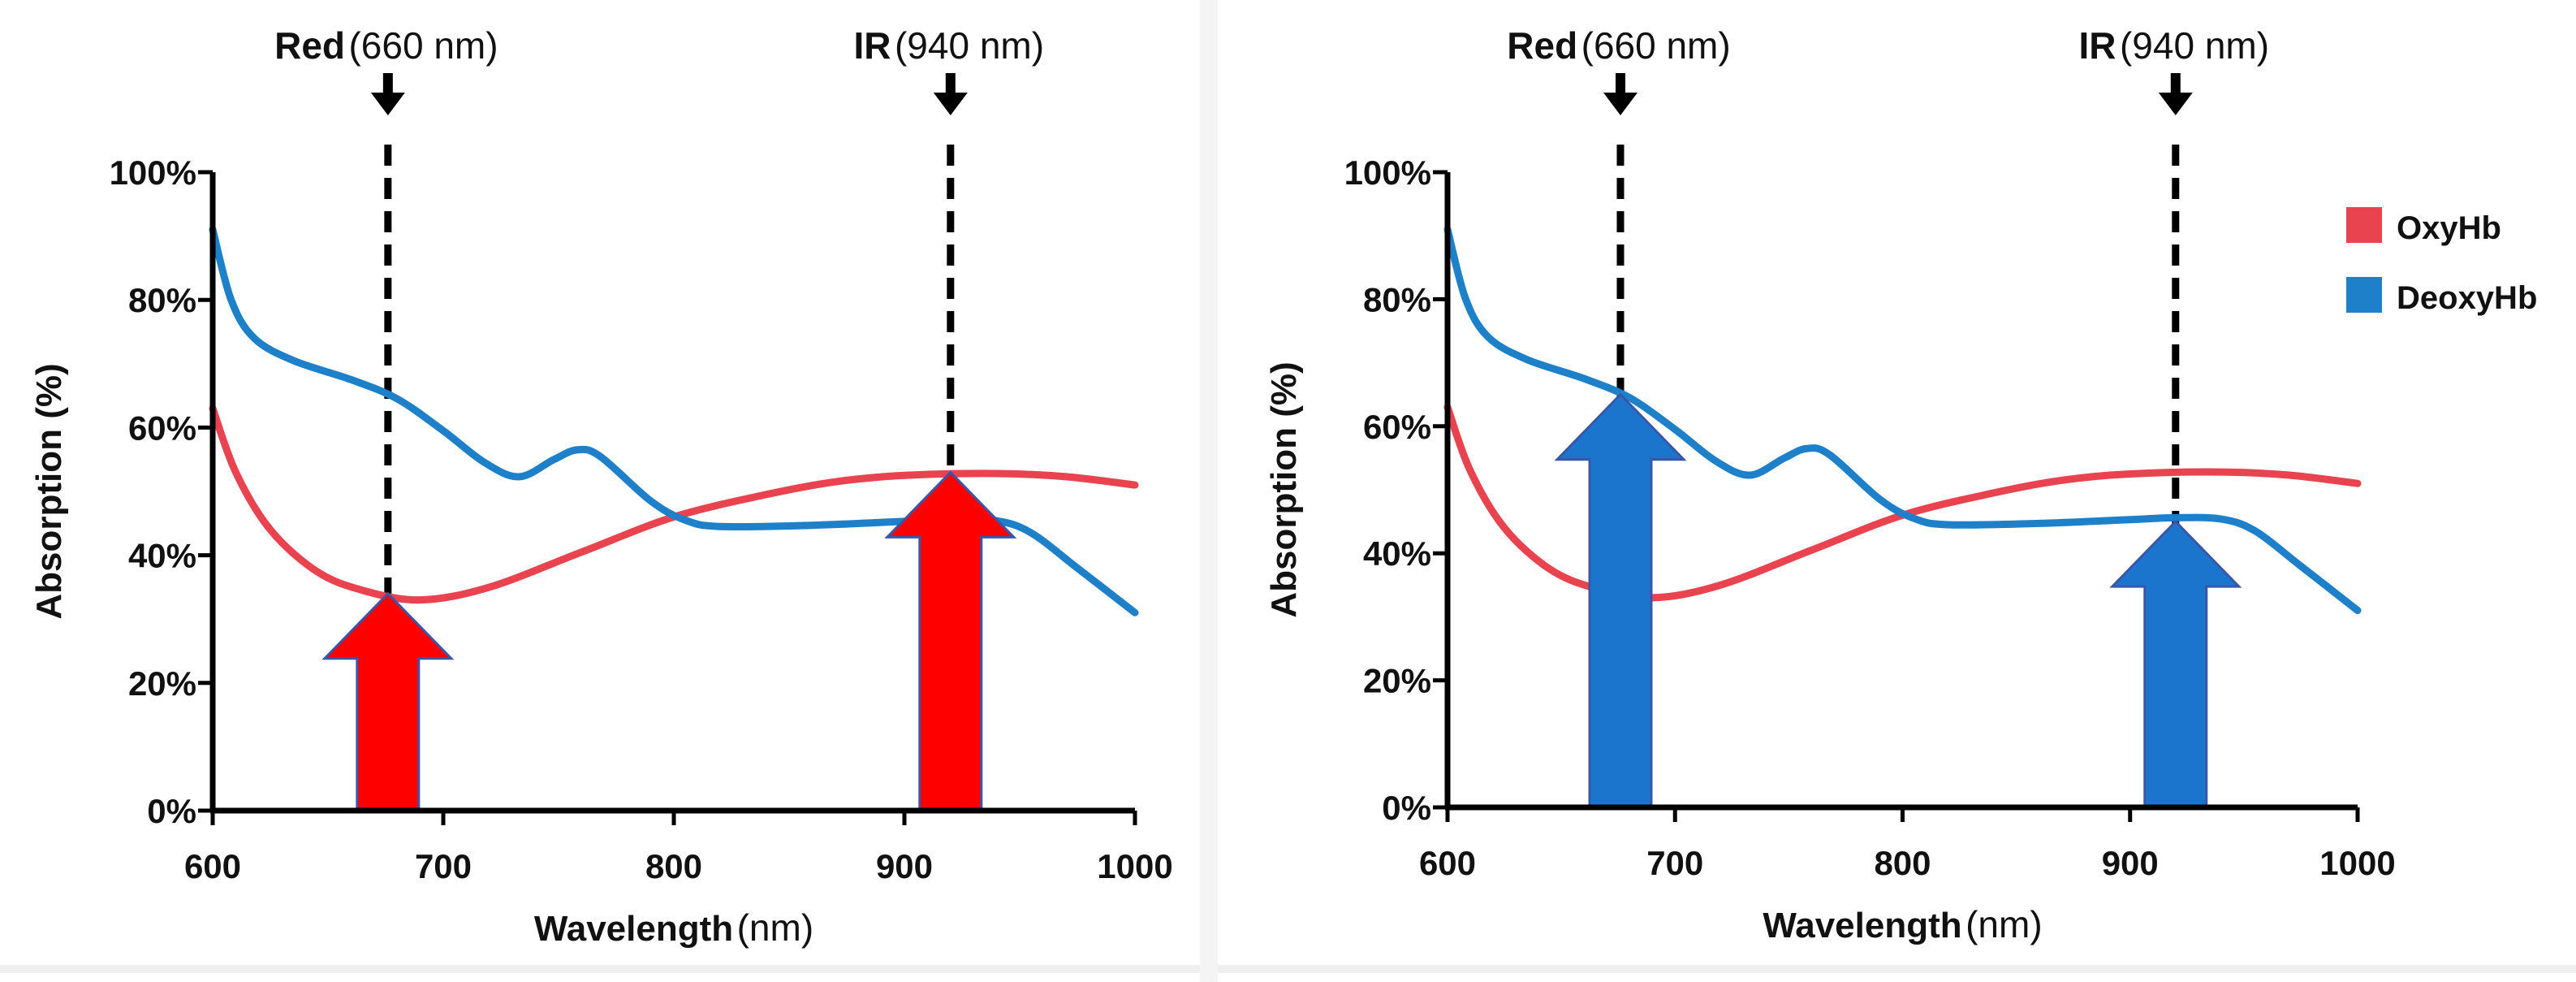 The width and height of the screenshot is (2576, 982). I want to click on panel-baseline-left, so click(600, 969).